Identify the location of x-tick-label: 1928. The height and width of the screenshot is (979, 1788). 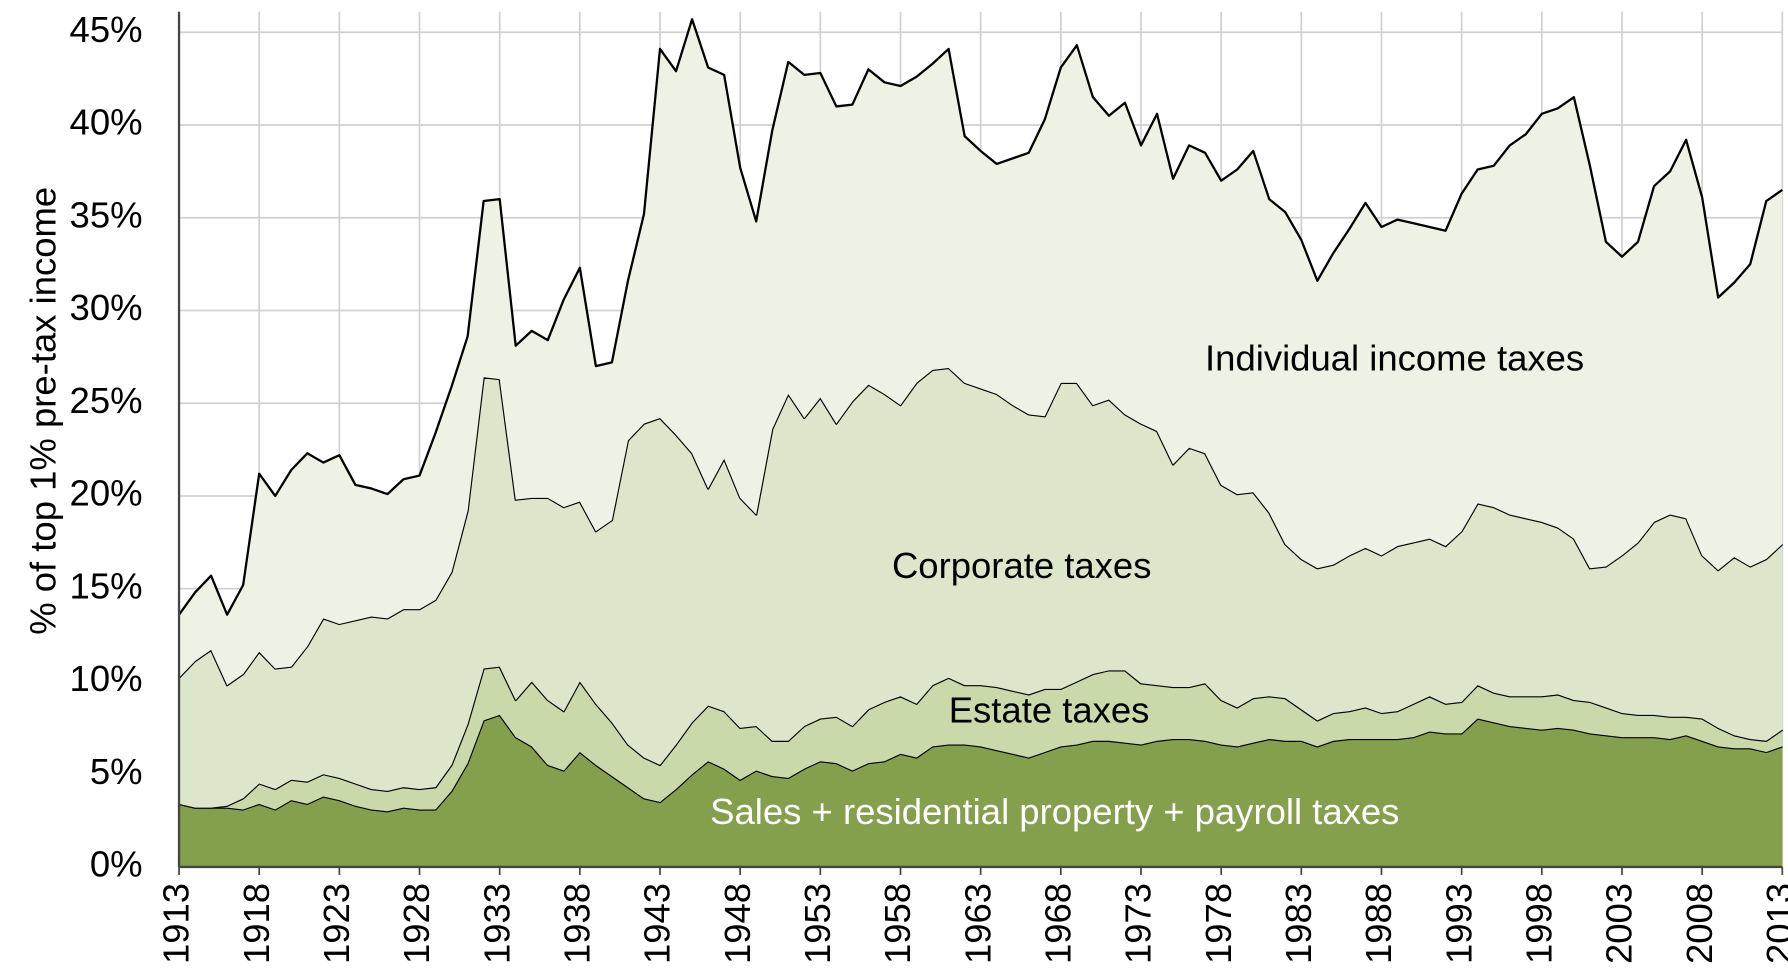
(416, 923).